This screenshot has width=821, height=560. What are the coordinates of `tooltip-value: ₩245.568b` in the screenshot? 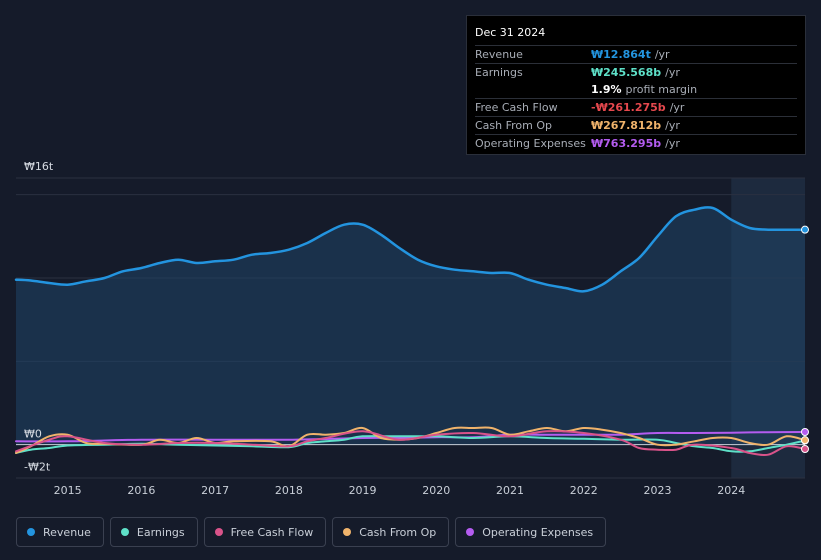 It's located at (626, 72).